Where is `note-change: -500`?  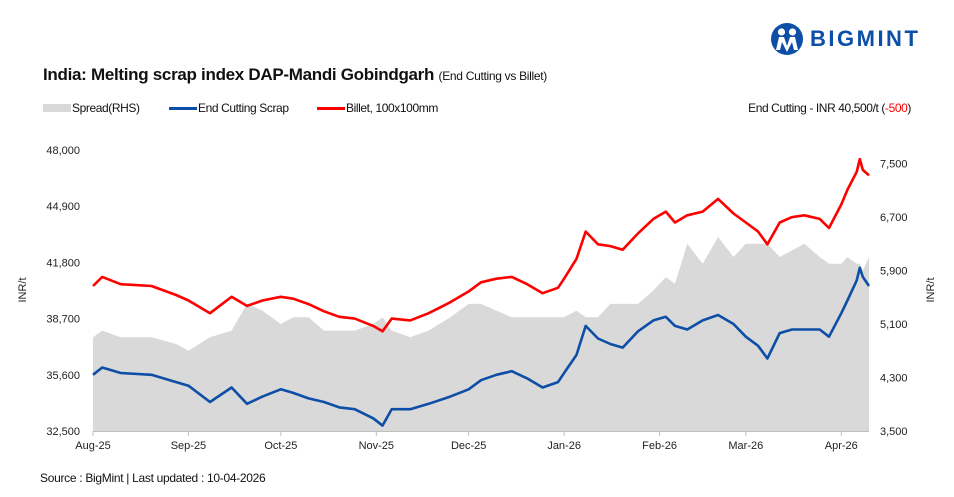 note-change: -500 is located at coordinates (896, 108).